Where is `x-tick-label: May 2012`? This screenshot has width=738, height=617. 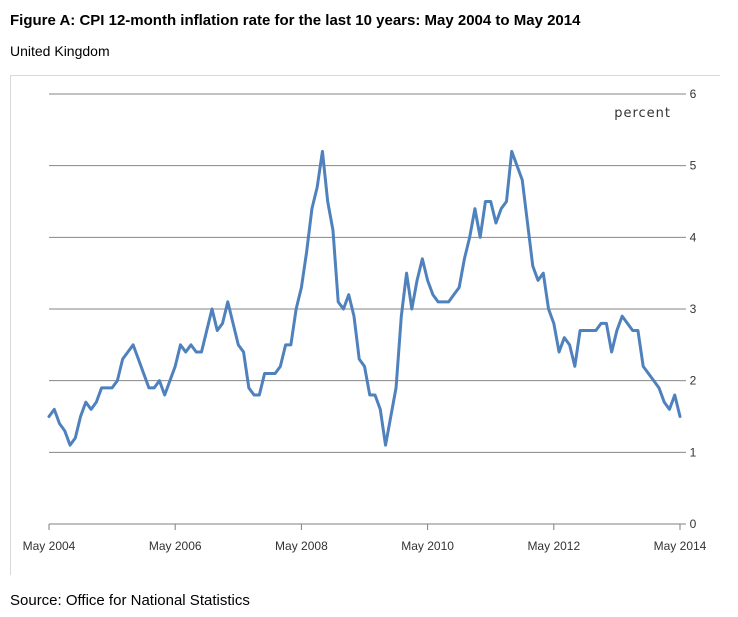
x-tick-label: May 2012 is located at coordinates (553, 546).